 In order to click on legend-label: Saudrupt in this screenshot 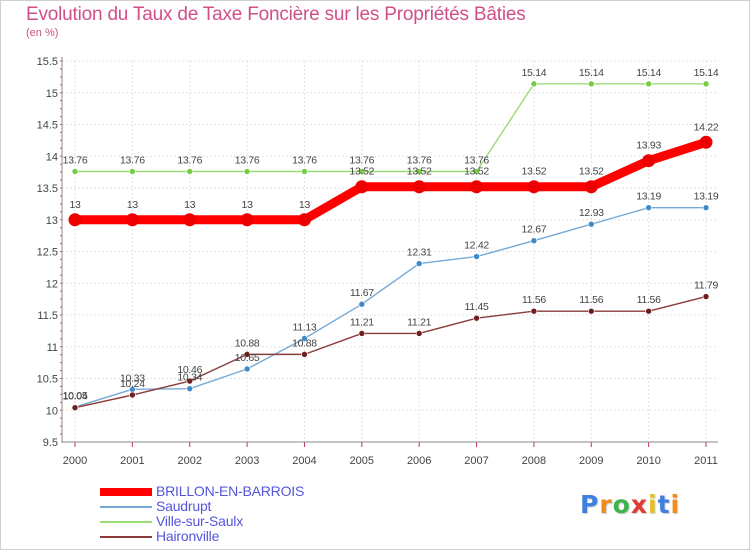, I will do `click(184, 506)`.